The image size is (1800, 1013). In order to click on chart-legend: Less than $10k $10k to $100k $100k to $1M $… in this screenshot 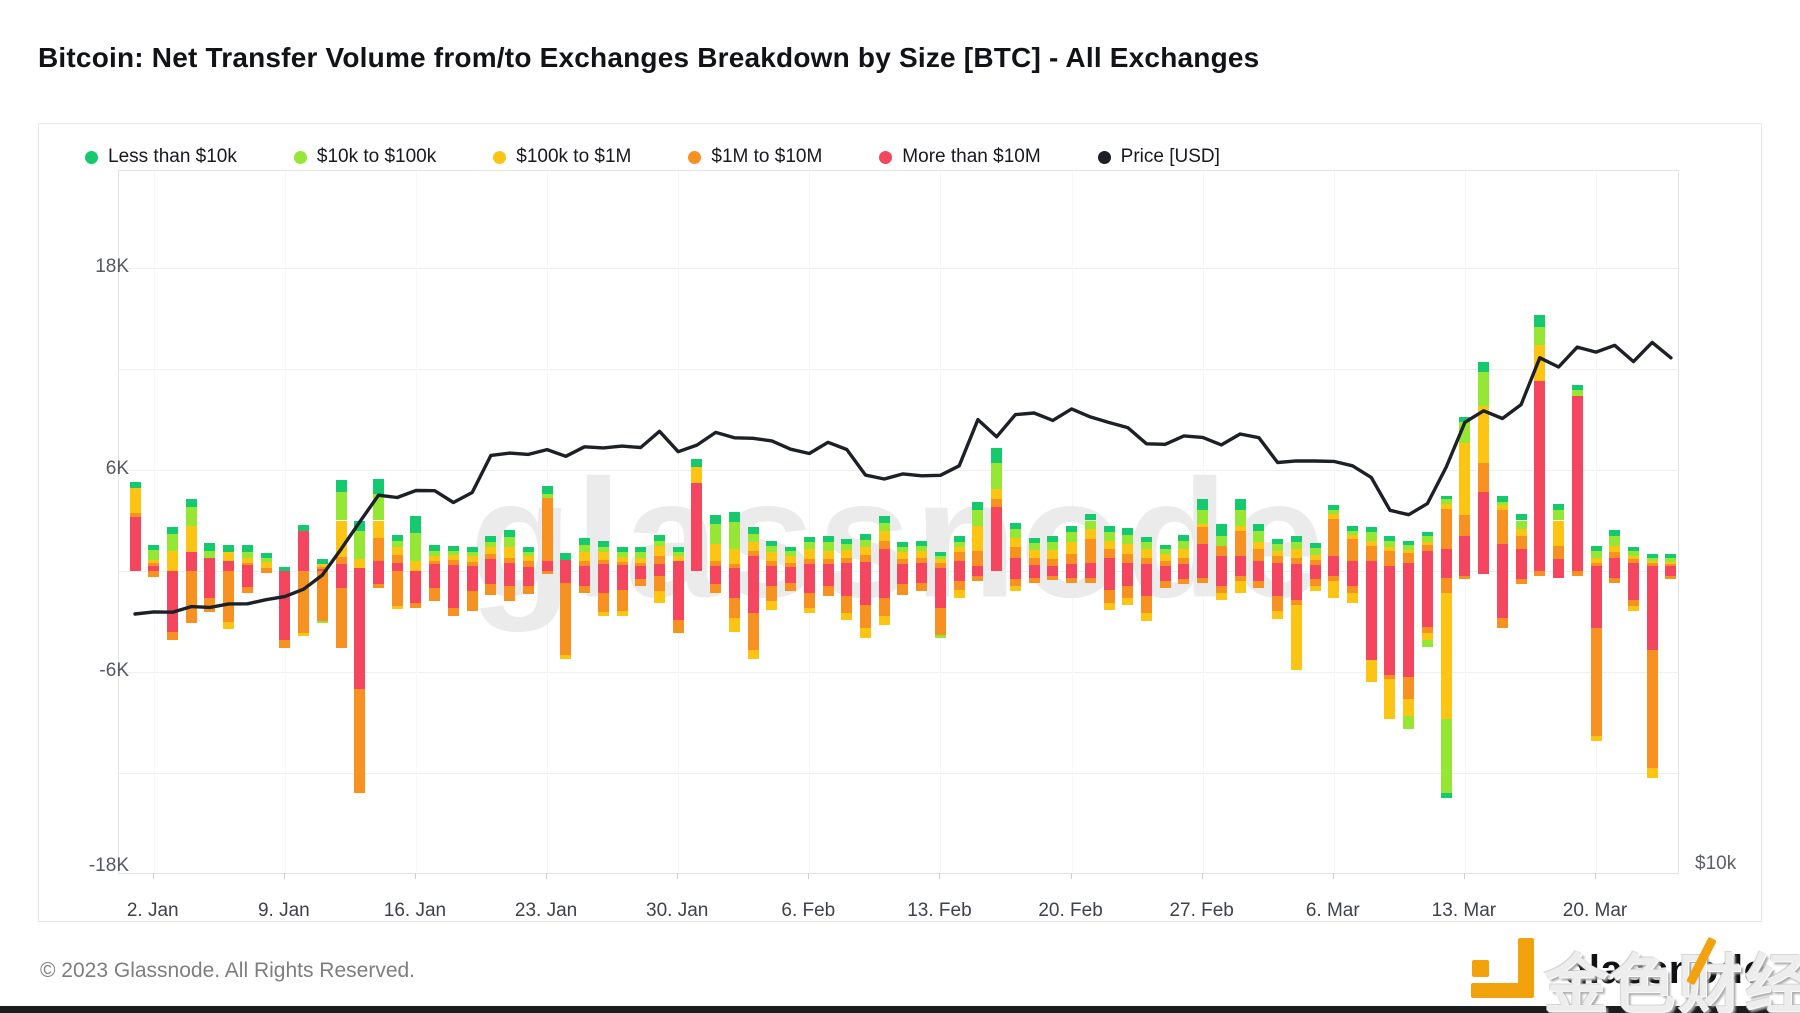, I will do `click(652, 157)`.